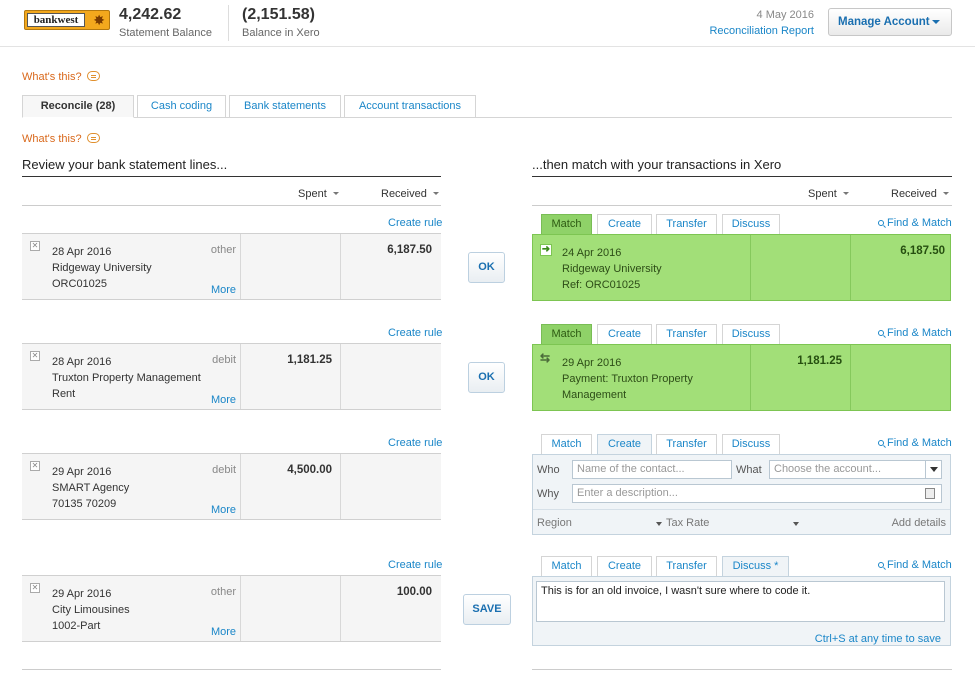  Describe the element at coordinates (487, 117) in the screenshot. I see `tabs-baseline` at that location.